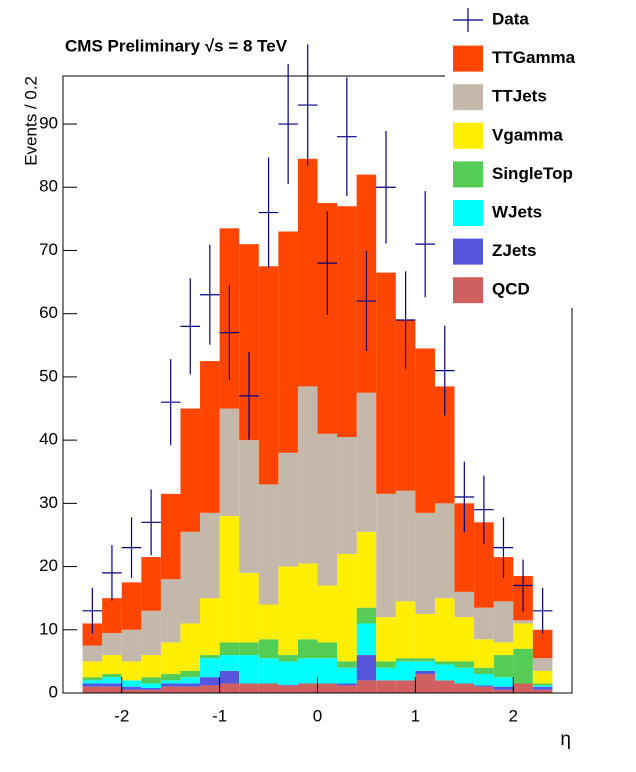 The height and width of the screenshot is (772, 636). I want to click on x-tick-label: 1, so click(415, 715).